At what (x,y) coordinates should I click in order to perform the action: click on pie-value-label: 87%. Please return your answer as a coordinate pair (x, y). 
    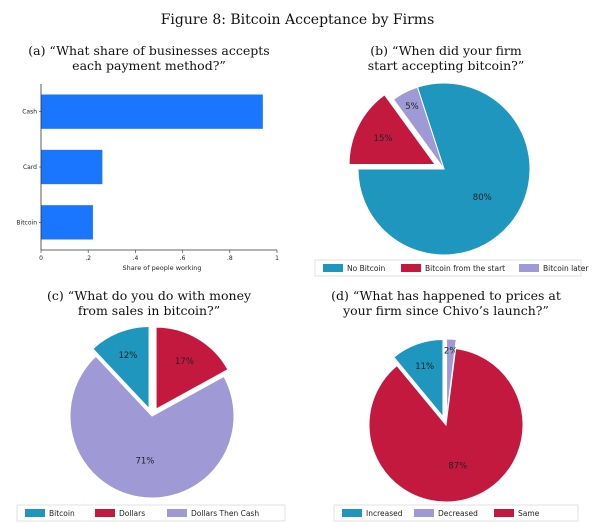
    Looking at the image, I should click on (457, 467).